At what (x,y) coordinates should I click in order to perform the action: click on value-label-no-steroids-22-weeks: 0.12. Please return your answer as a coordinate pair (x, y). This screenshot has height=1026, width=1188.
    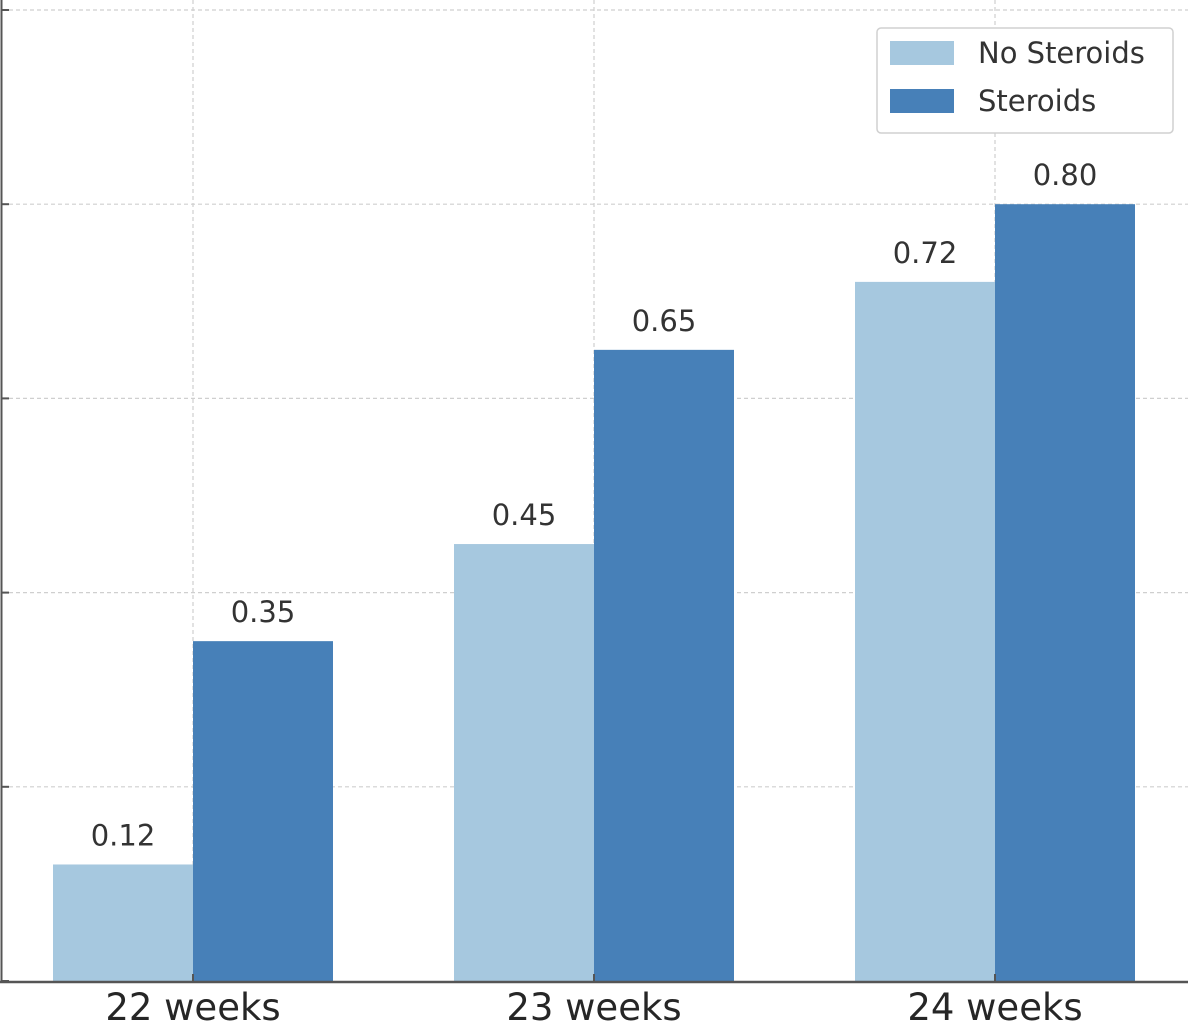
    Looking at the image, I should click on (123, 835).